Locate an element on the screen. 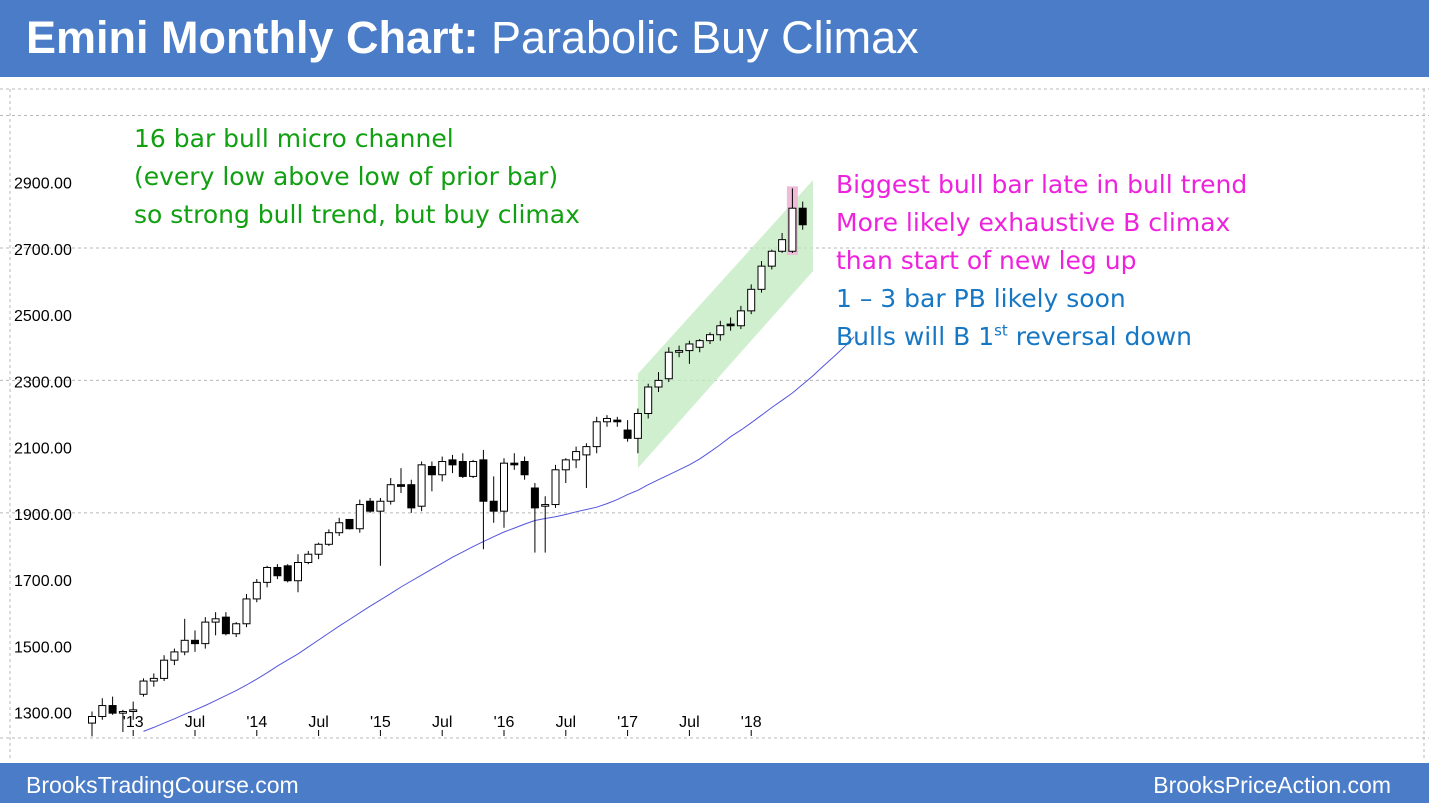 Image resolution: width=1429 pixels, height=803 pixels. annotation-green-line-3: so strong bull trend, but buy climax is located at coordinates (357, 214).